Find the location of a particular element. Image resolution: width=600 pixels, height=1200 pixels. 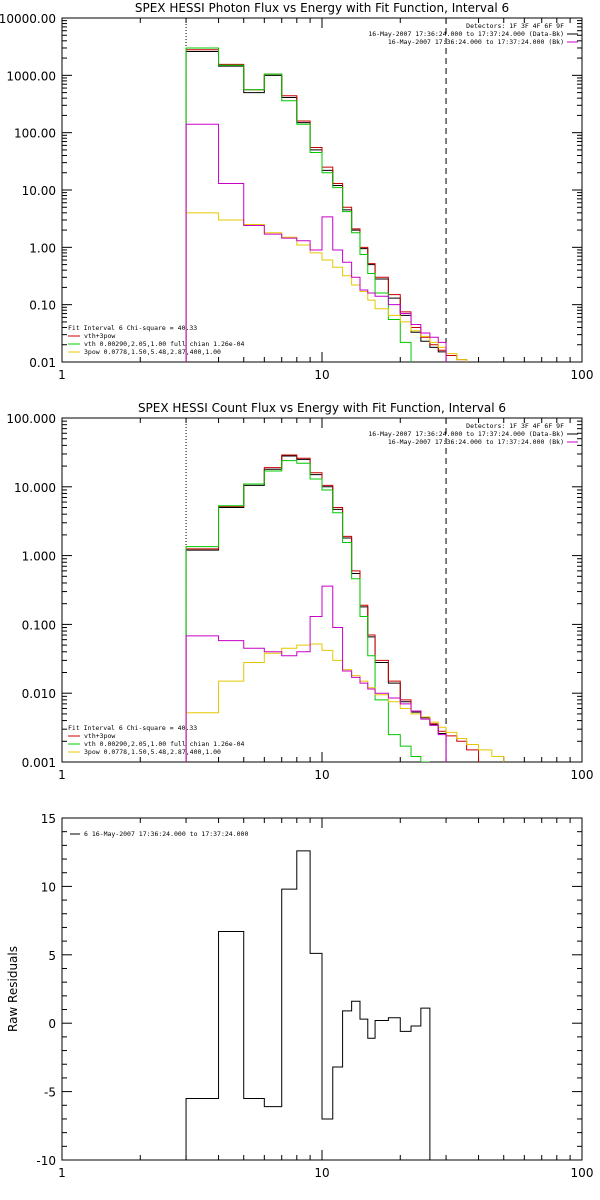

y-tick-label: 0.10 is located at coordinates (42, 306).